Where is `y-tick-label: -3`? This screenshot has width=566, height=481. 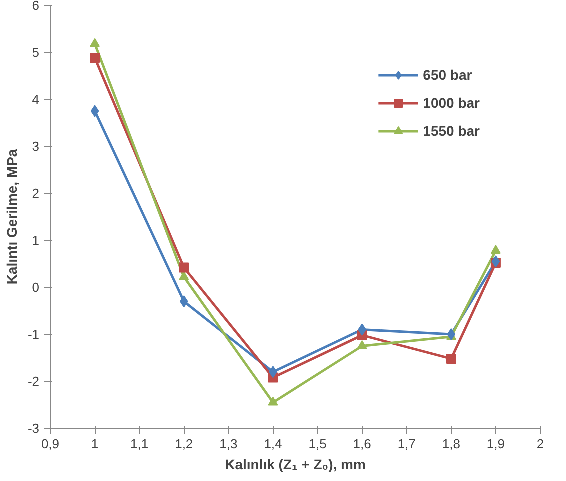 y-tick-label: -3 is located at coordinates (34, 428).